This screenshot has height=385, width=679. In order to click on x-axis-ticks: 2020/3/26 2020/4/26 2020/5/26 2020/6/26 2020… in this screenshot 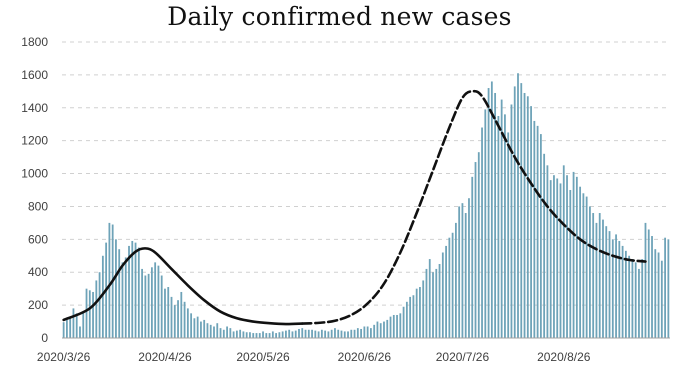, I will do `click(314, 357)`.